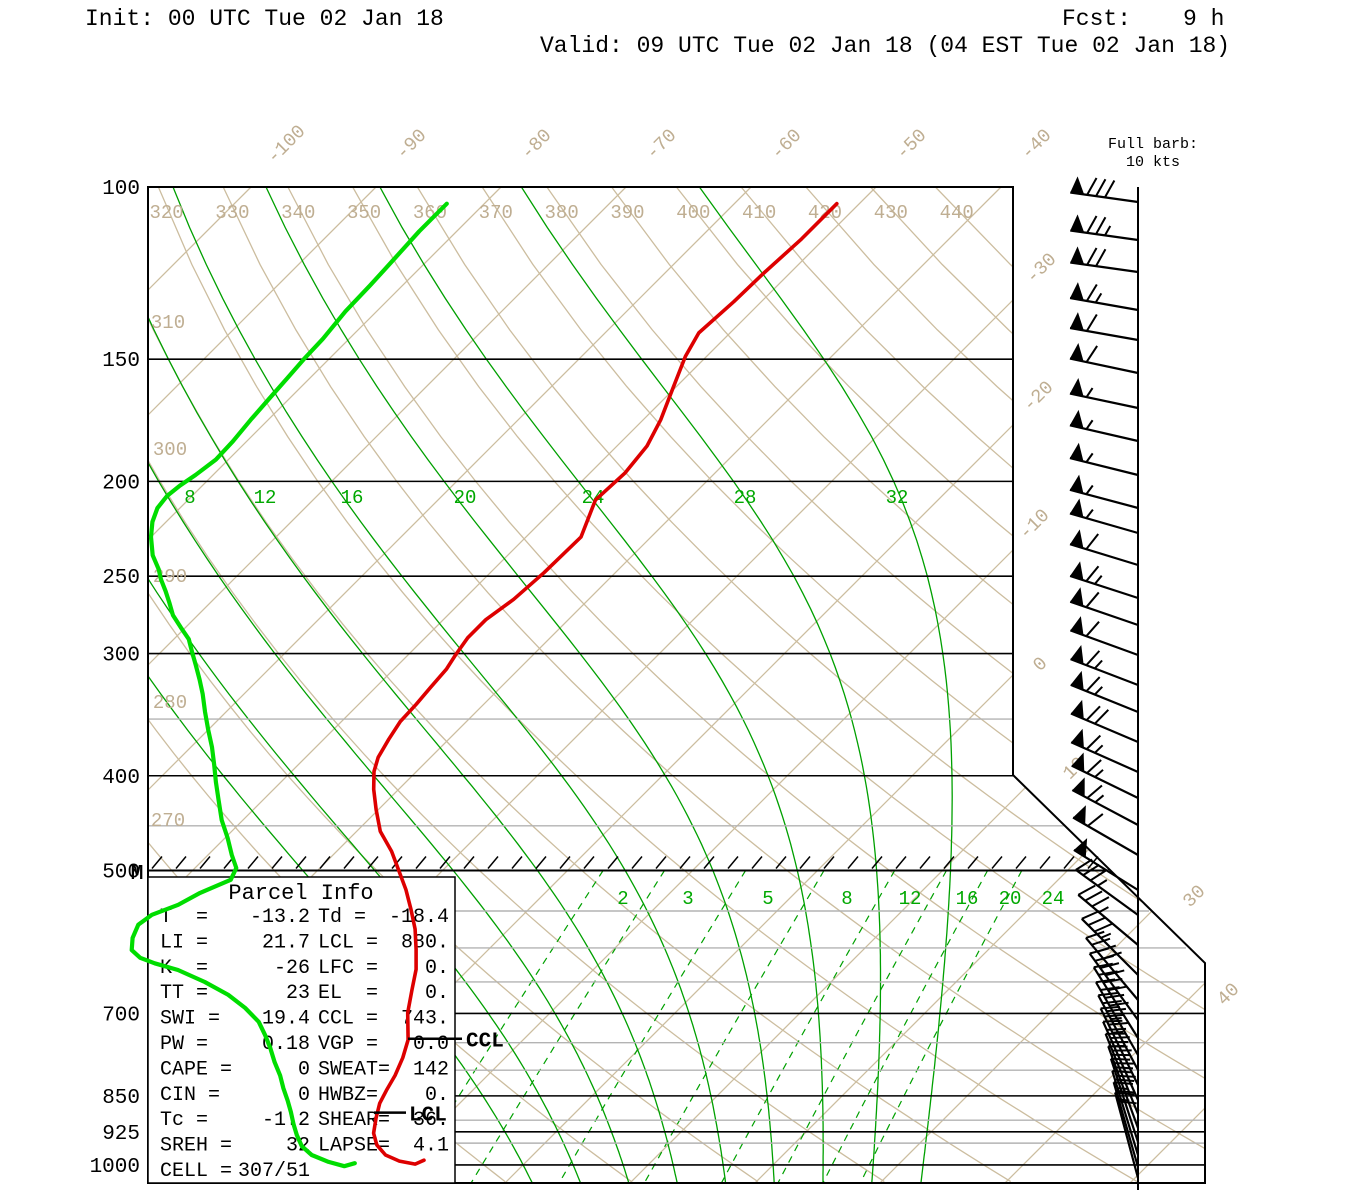 This screenshot has width=1350, height=1200. Describe the element at coordinates (168, 821) in the screenshot. I see `dry-adiabat-label: 270` at that location.